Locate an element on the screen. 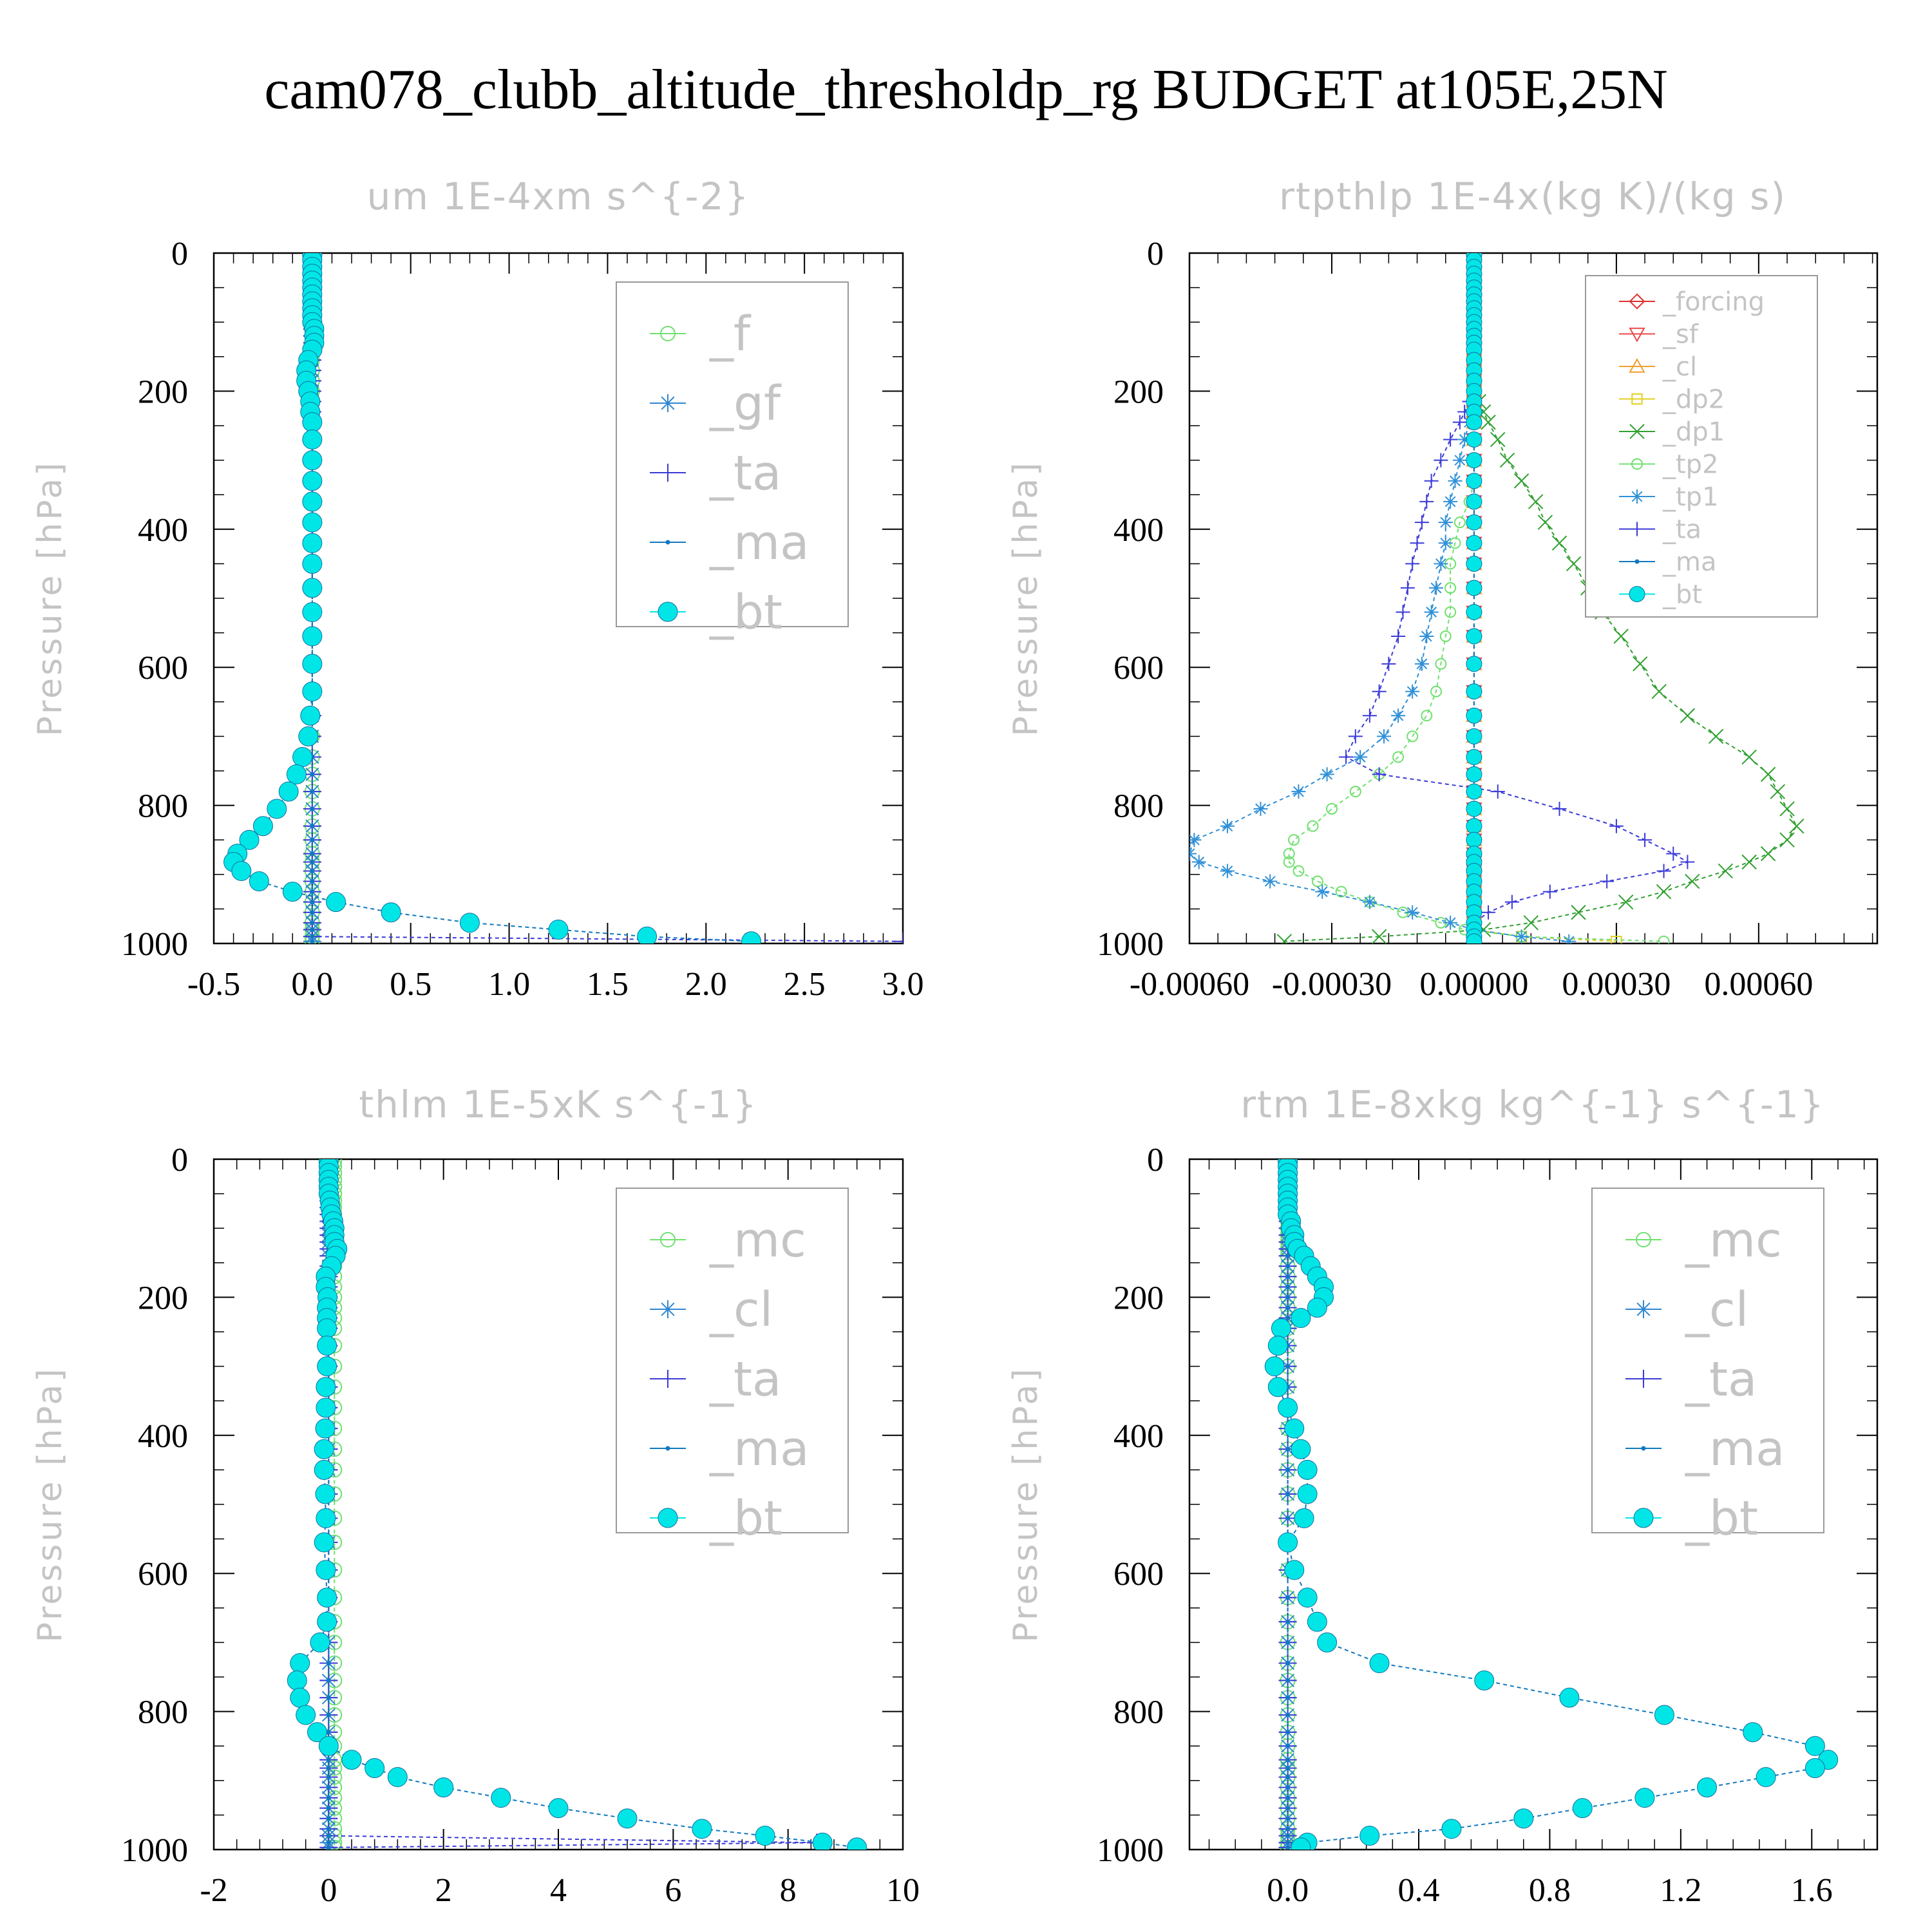 The width and height of the screenshot is (1932, 1932). x-tick-label: 1.5 is located at coordinates (608, 984).